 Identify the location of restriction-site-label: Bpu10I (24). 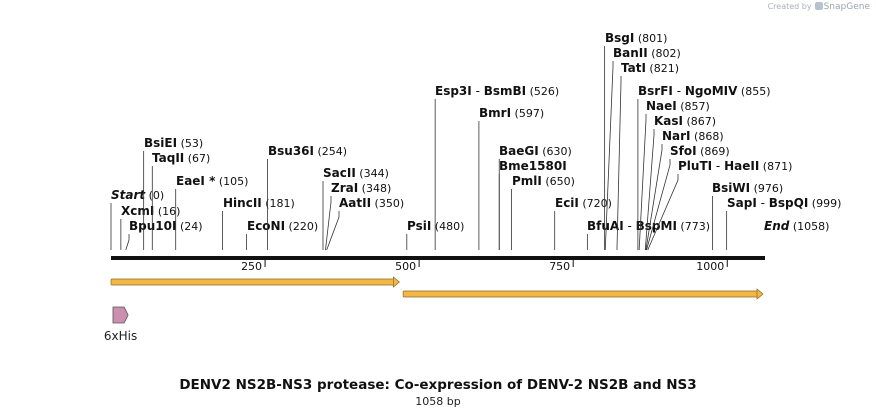
(166, 226).